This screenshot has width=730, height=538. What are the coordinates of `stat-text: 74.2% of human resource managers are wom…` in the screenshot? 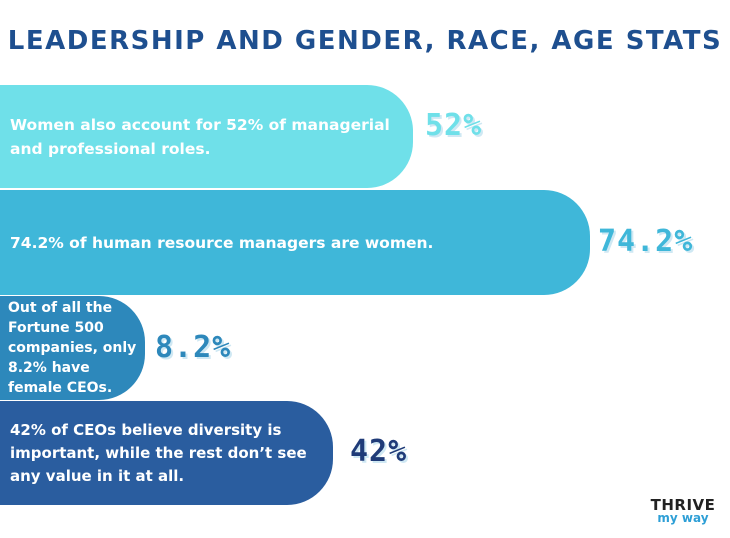 It's located at (222, 242).